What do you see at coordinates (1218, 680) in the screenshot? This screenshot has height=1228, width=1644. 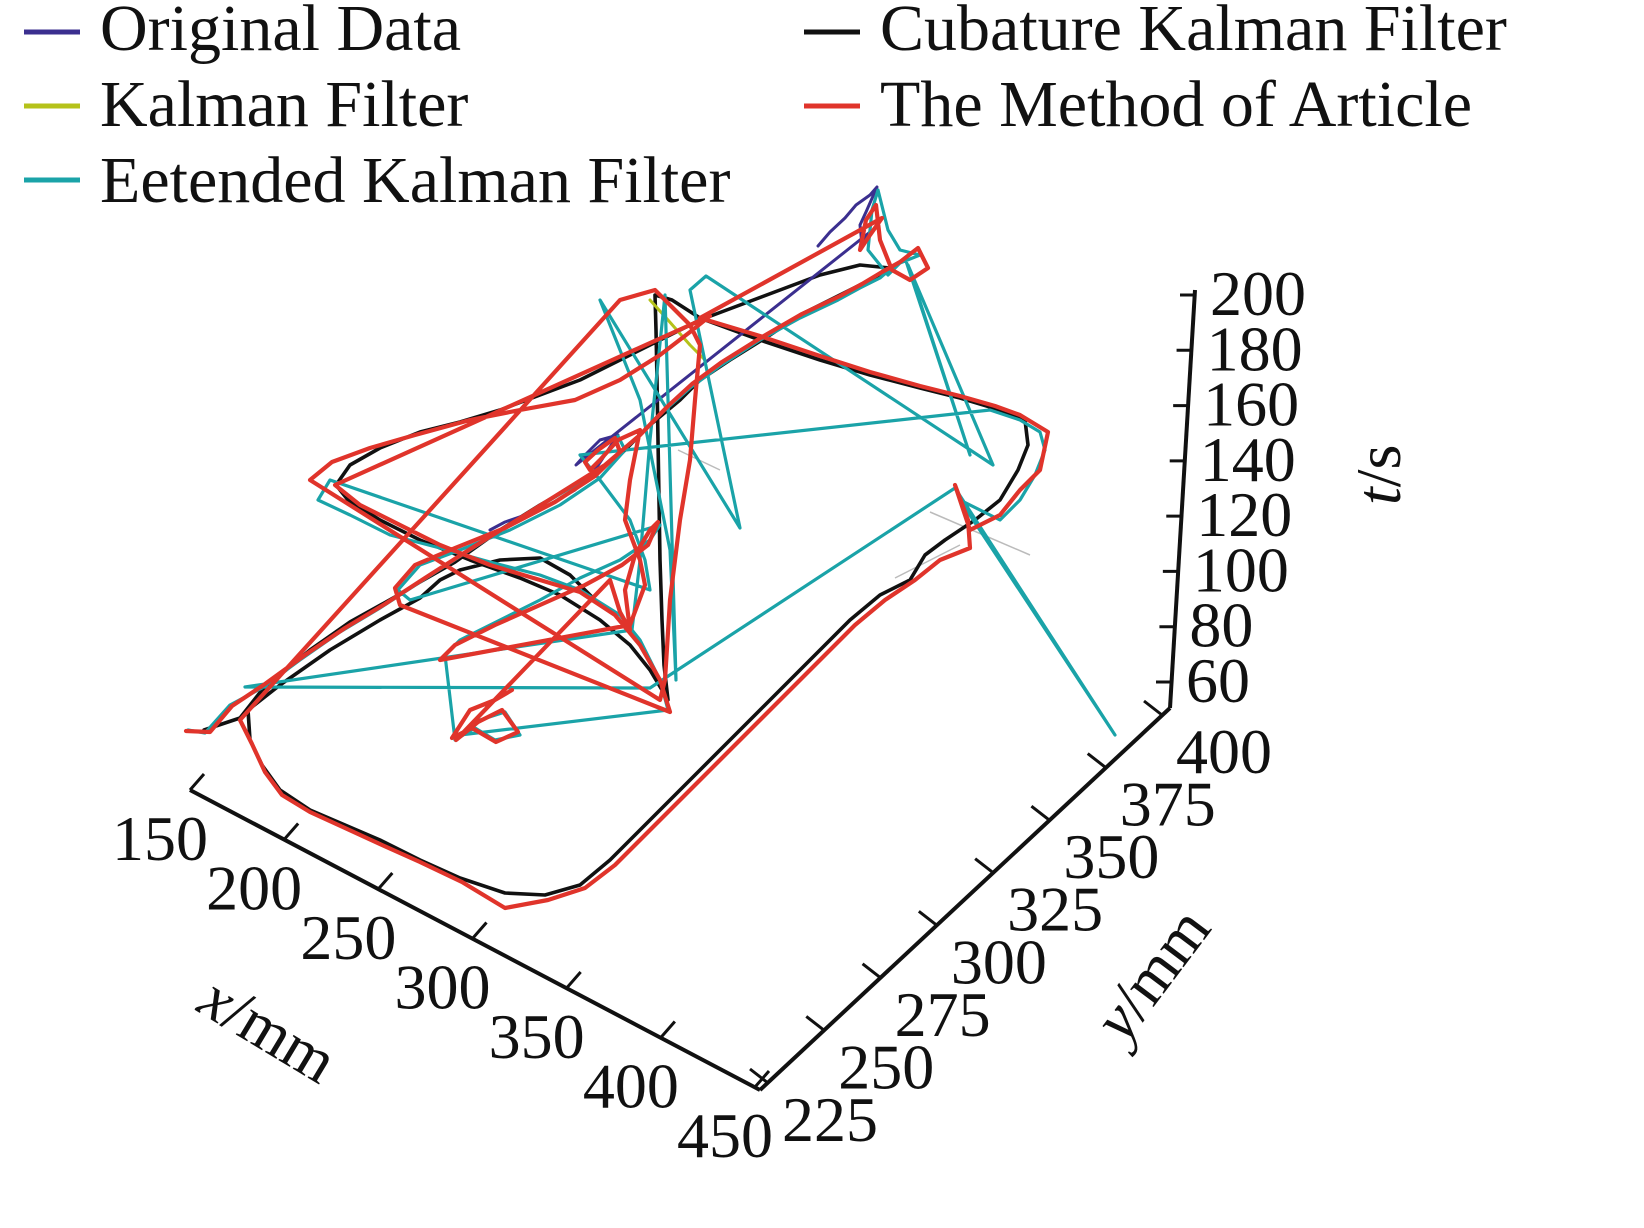 I see `z-axis-tick-label: 60` at bounding box center [1218, 680].